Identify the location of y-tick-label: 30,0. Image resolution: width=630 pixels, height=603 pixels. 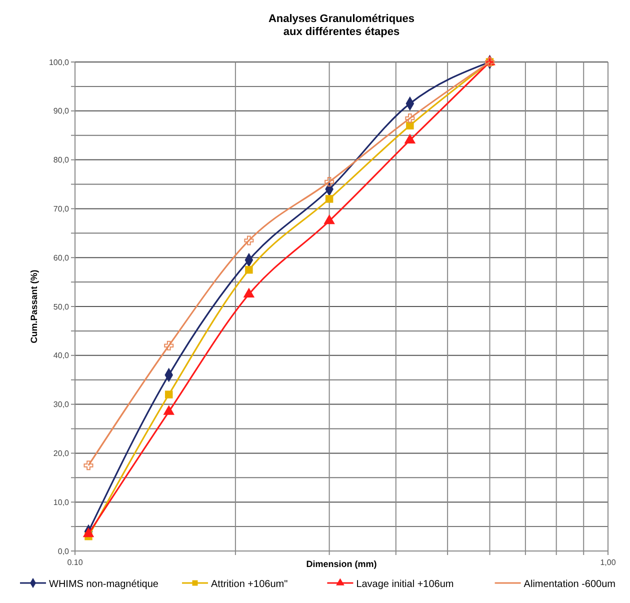
(61, 405).